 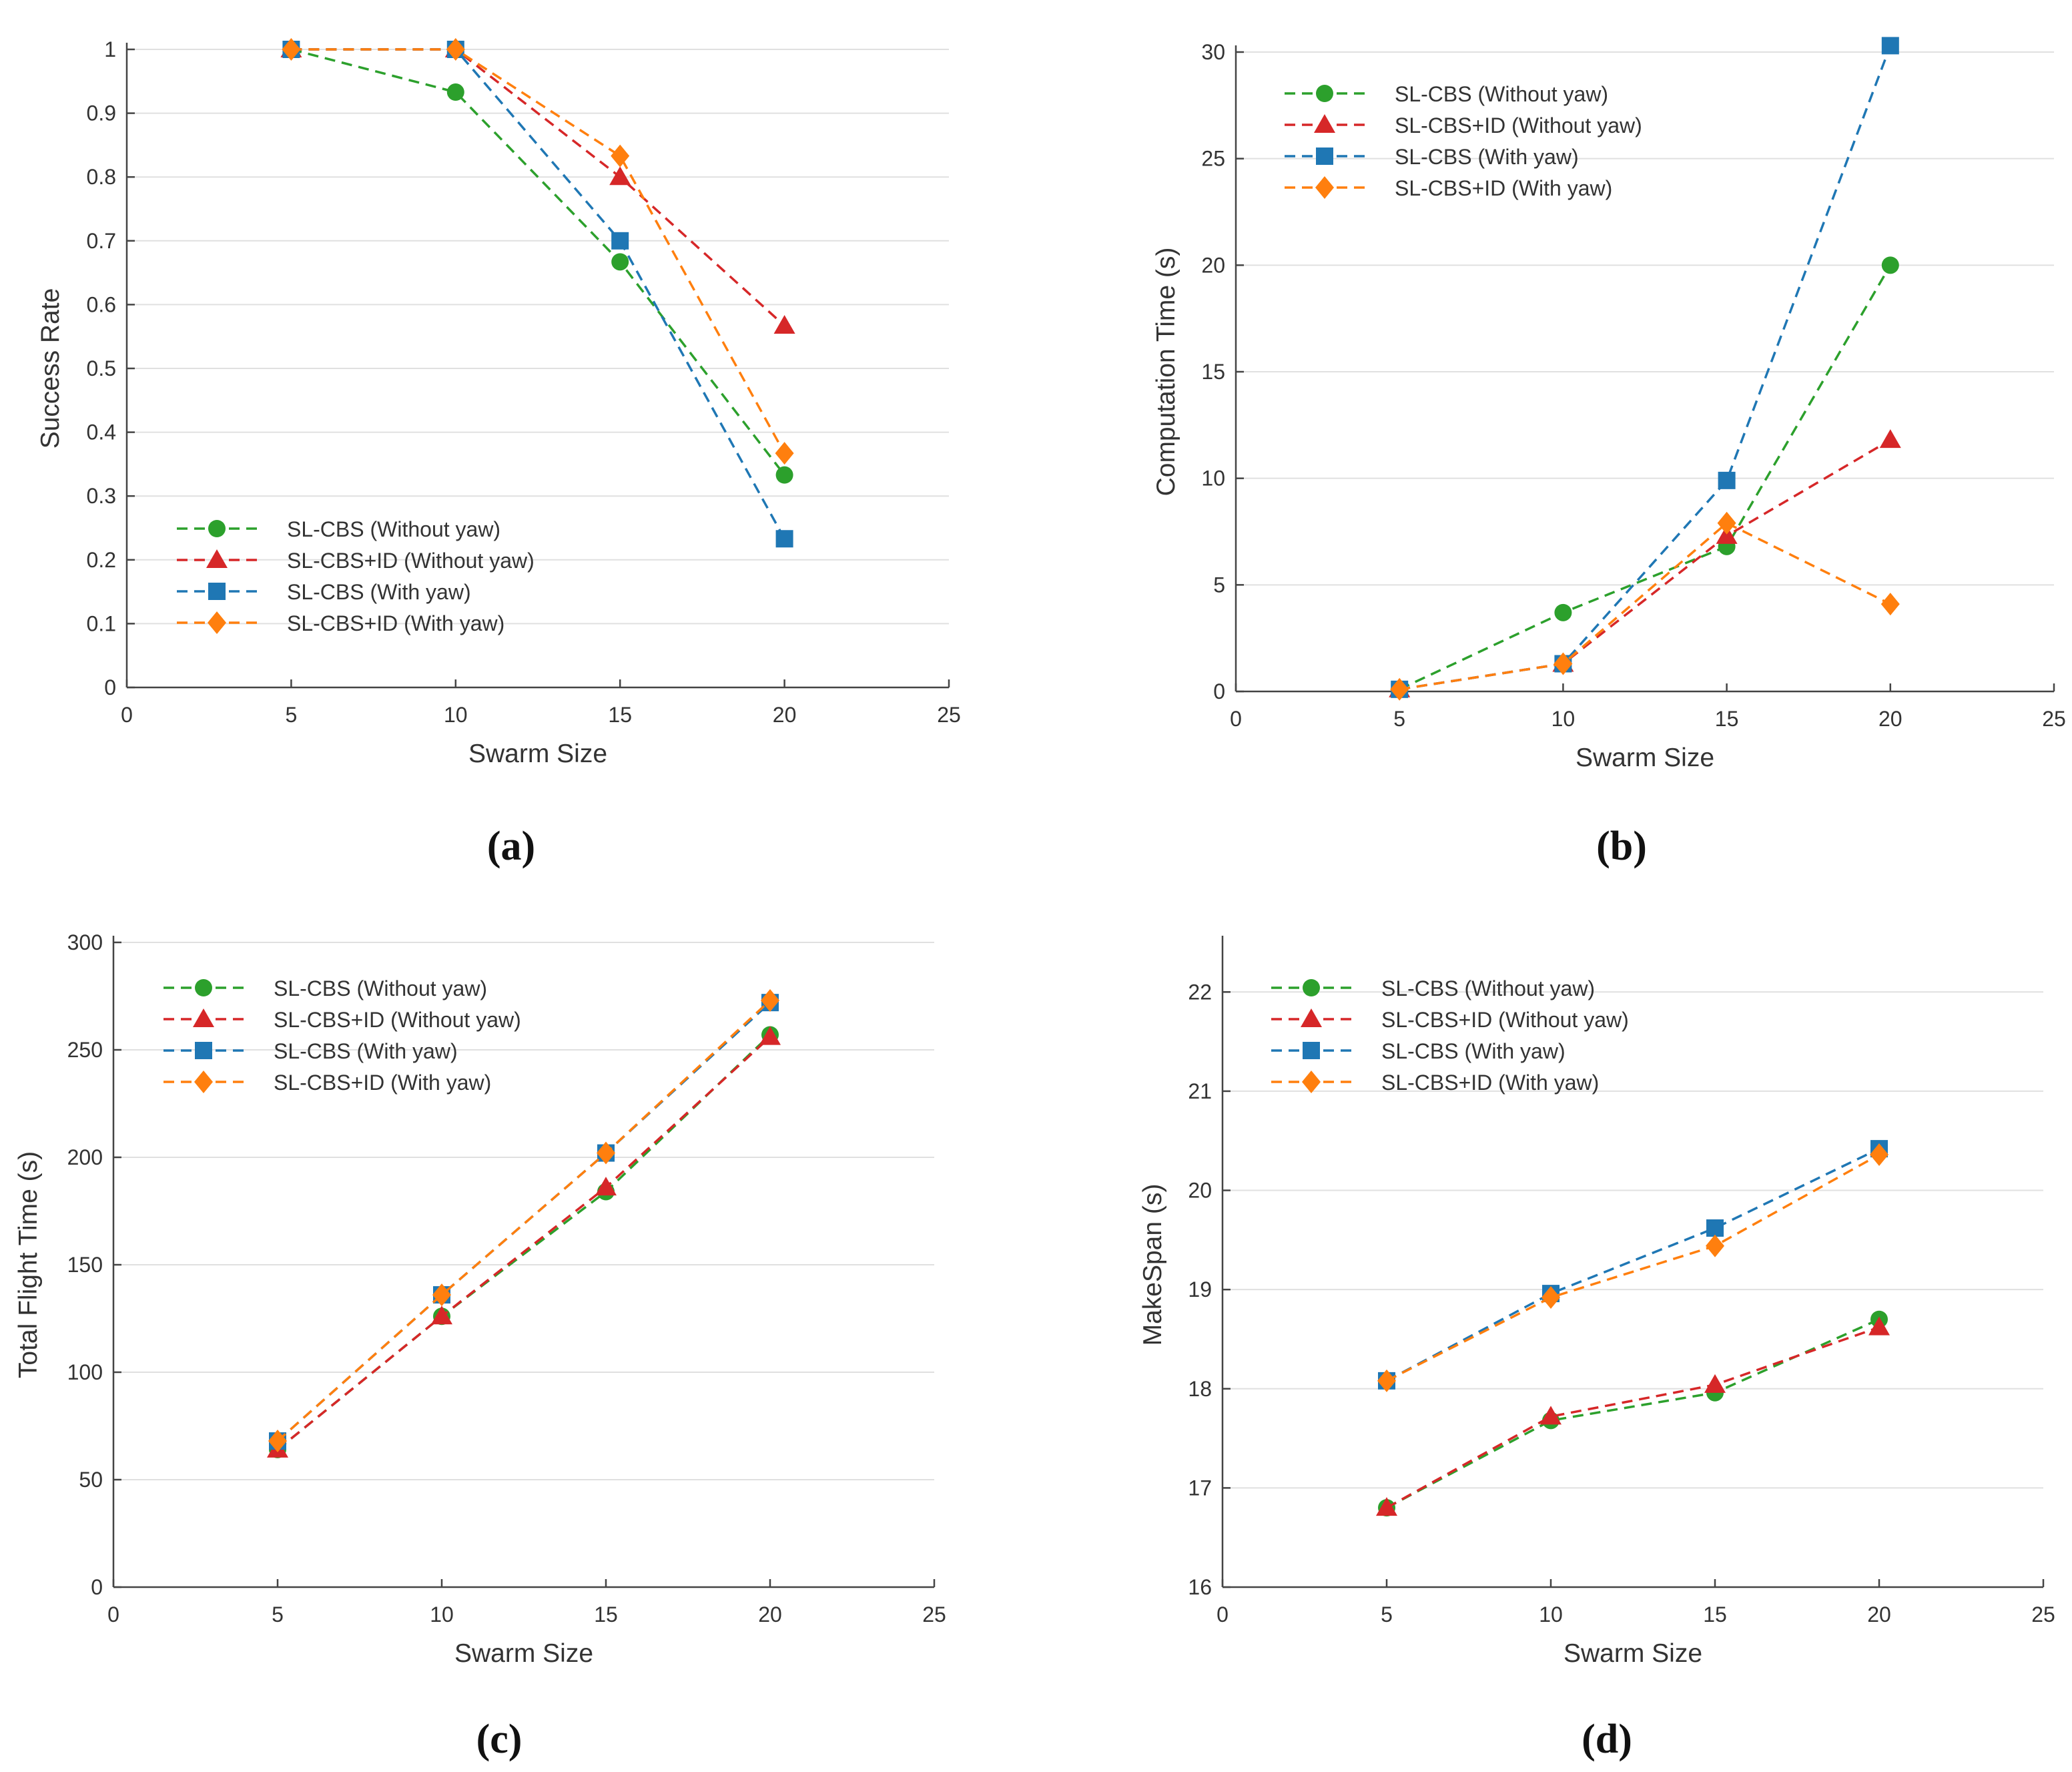 What do you see at coordinates (1219, 585) in the screenshot?
I see `y-tick-label: 5` at bounding box center [1219, 585].